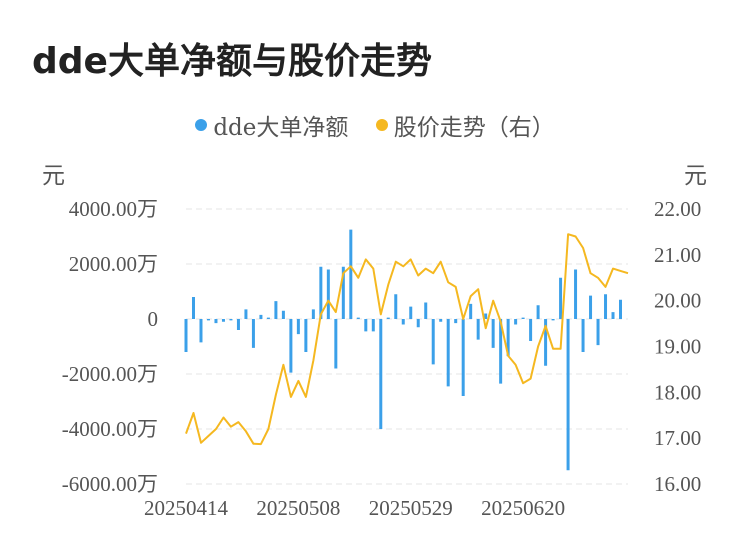  Describe the element at coordinates (281, 128) in the screenshot. I see `legend-label-dde: dde大单净额` at that location.